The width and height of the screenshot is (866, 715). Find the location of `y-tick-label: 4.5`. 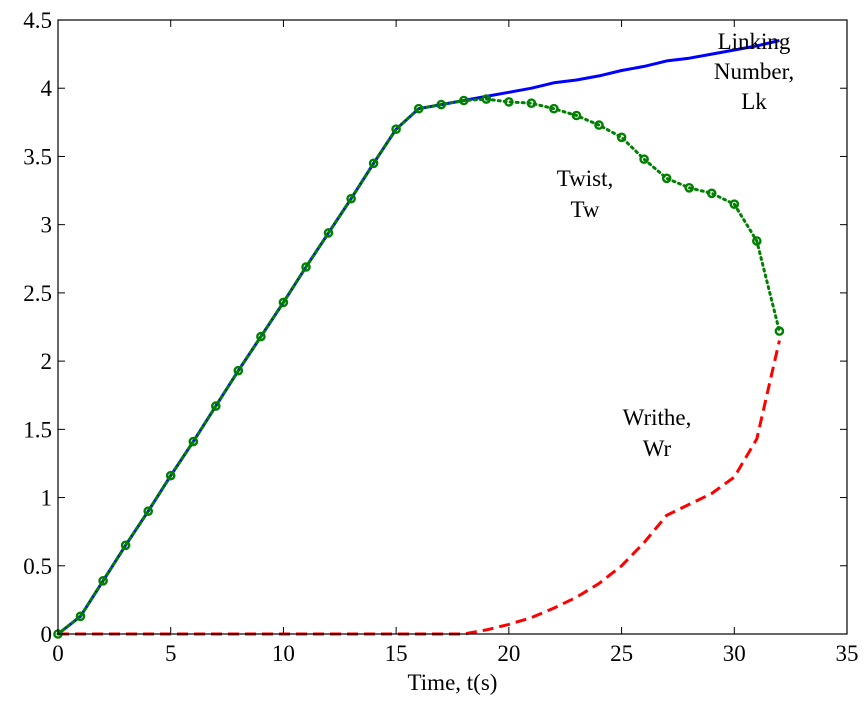

y-tick-label: 4.5 is located at coordinates (37, 20).